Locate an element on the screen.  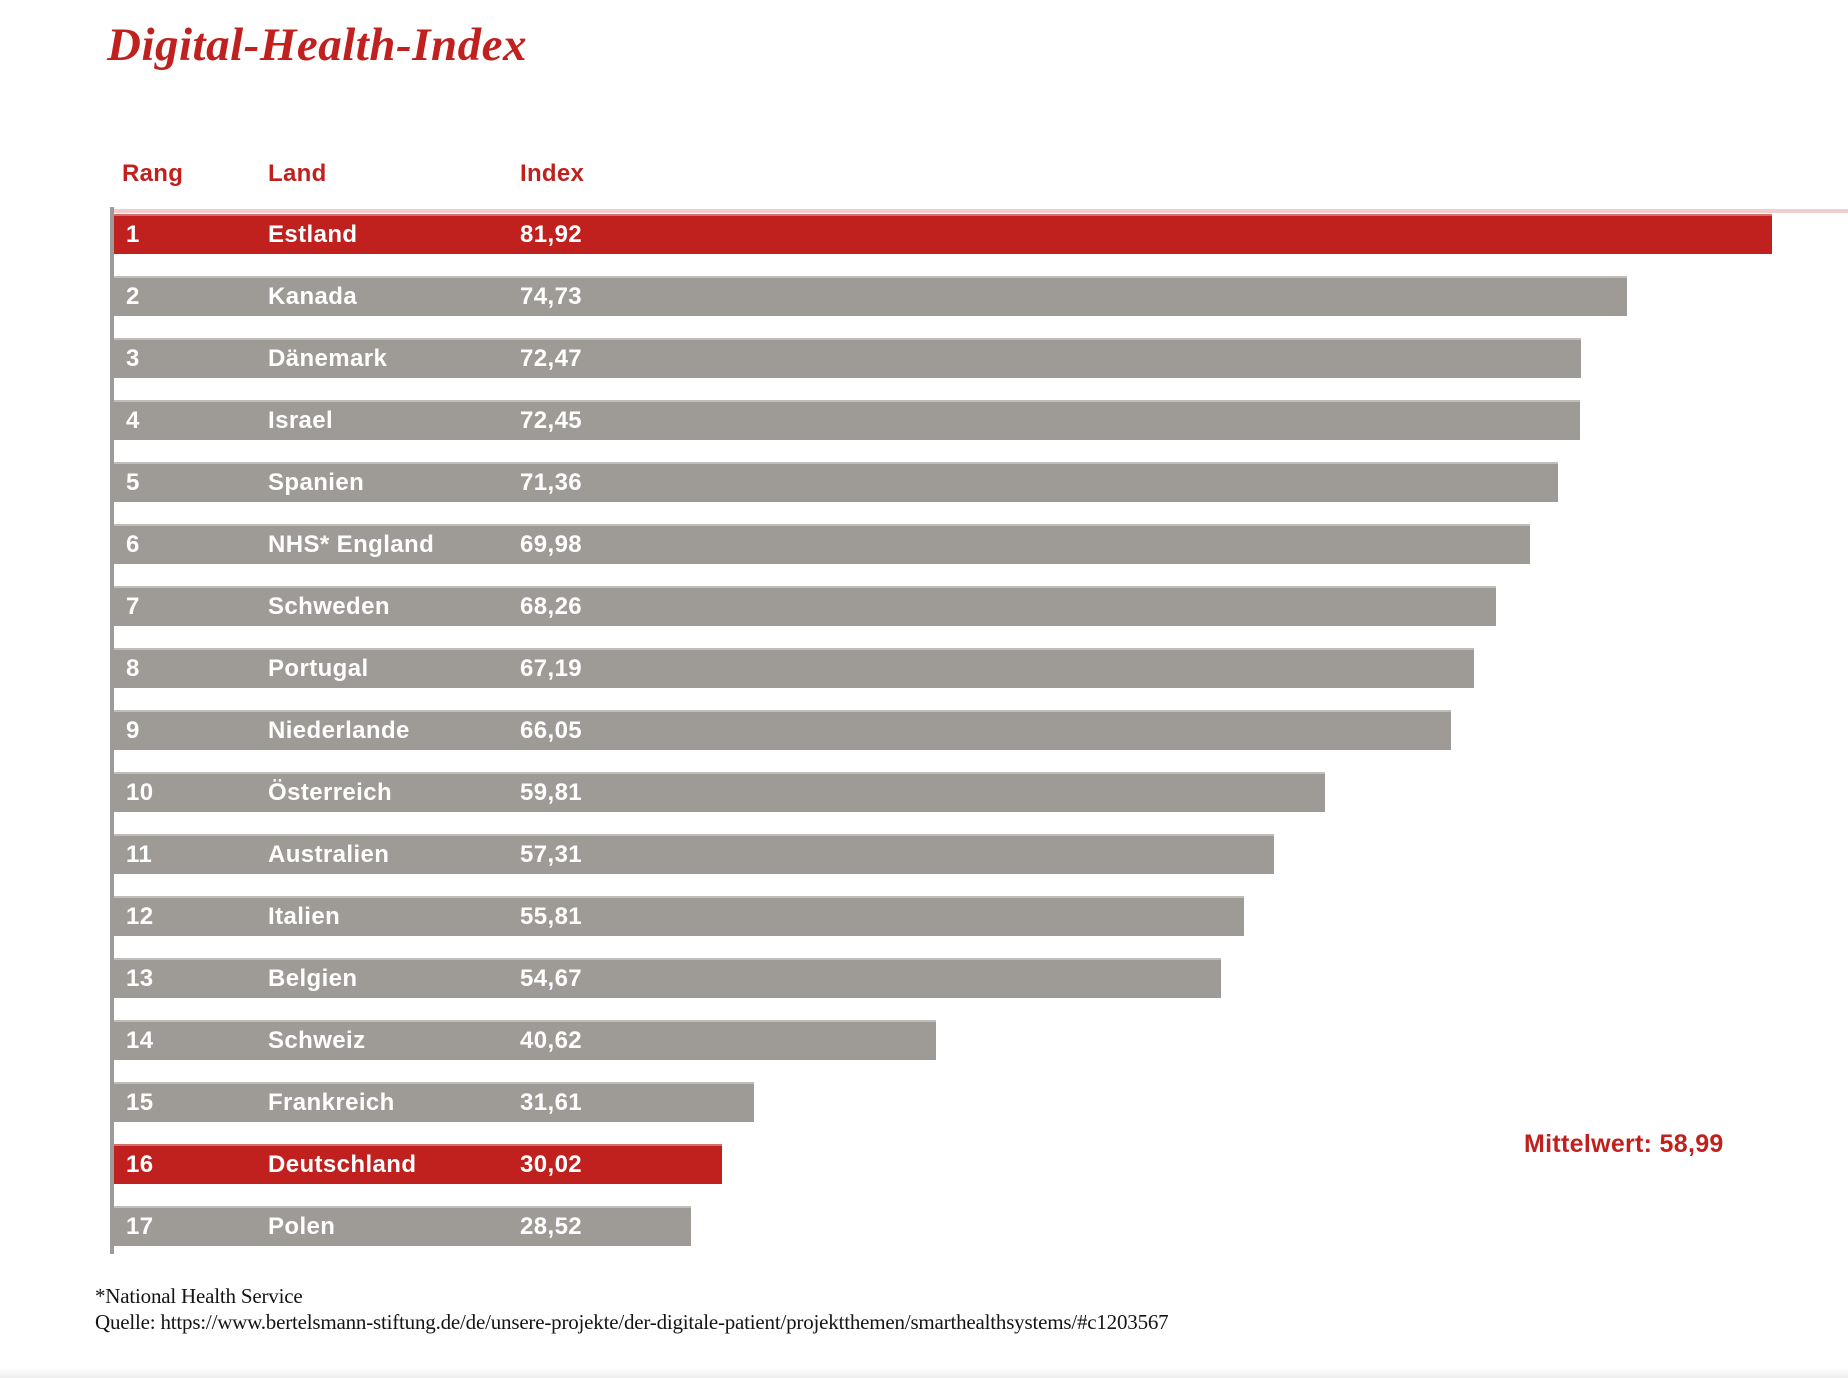
bar-rank-label: 8 is located at coordinates (133, 668).